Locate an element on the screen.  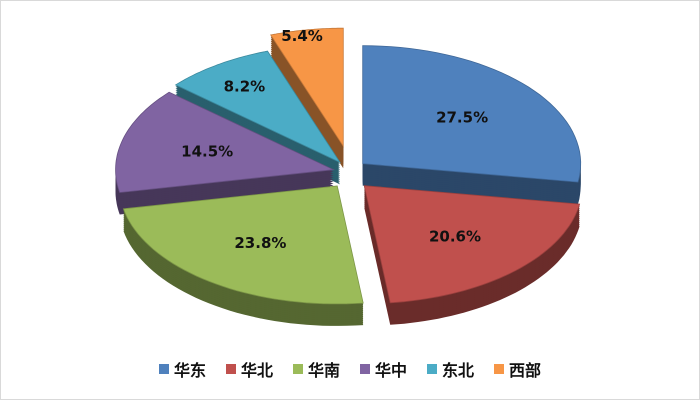
pie-slice-华东 is located at coordinates (472, 114).